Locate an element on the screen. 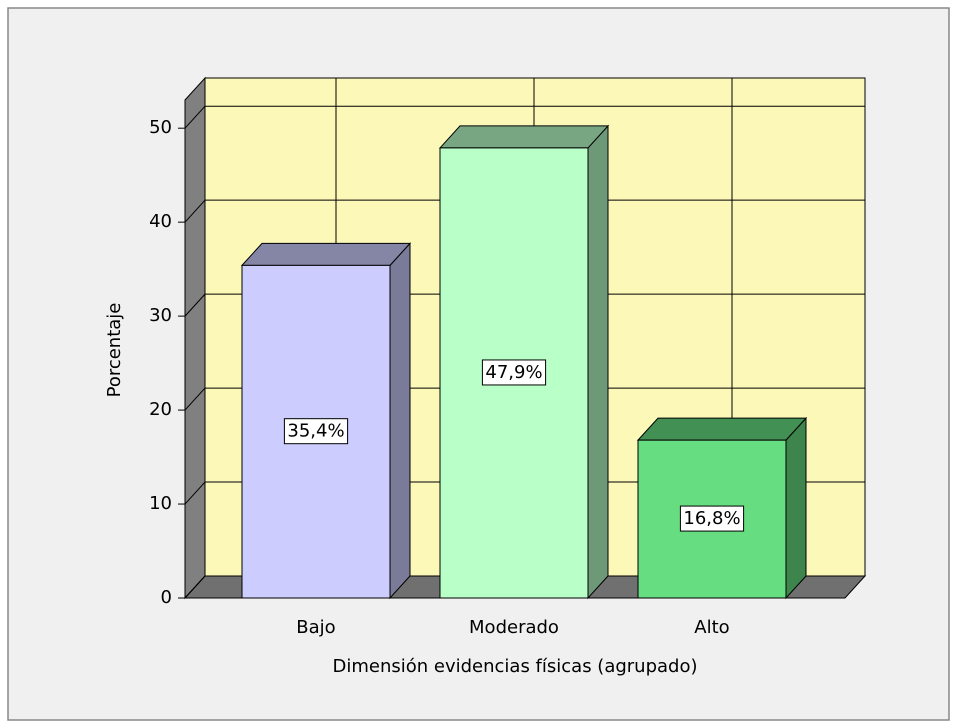  data-label: 16,8% is located at coordinates (711, 518).